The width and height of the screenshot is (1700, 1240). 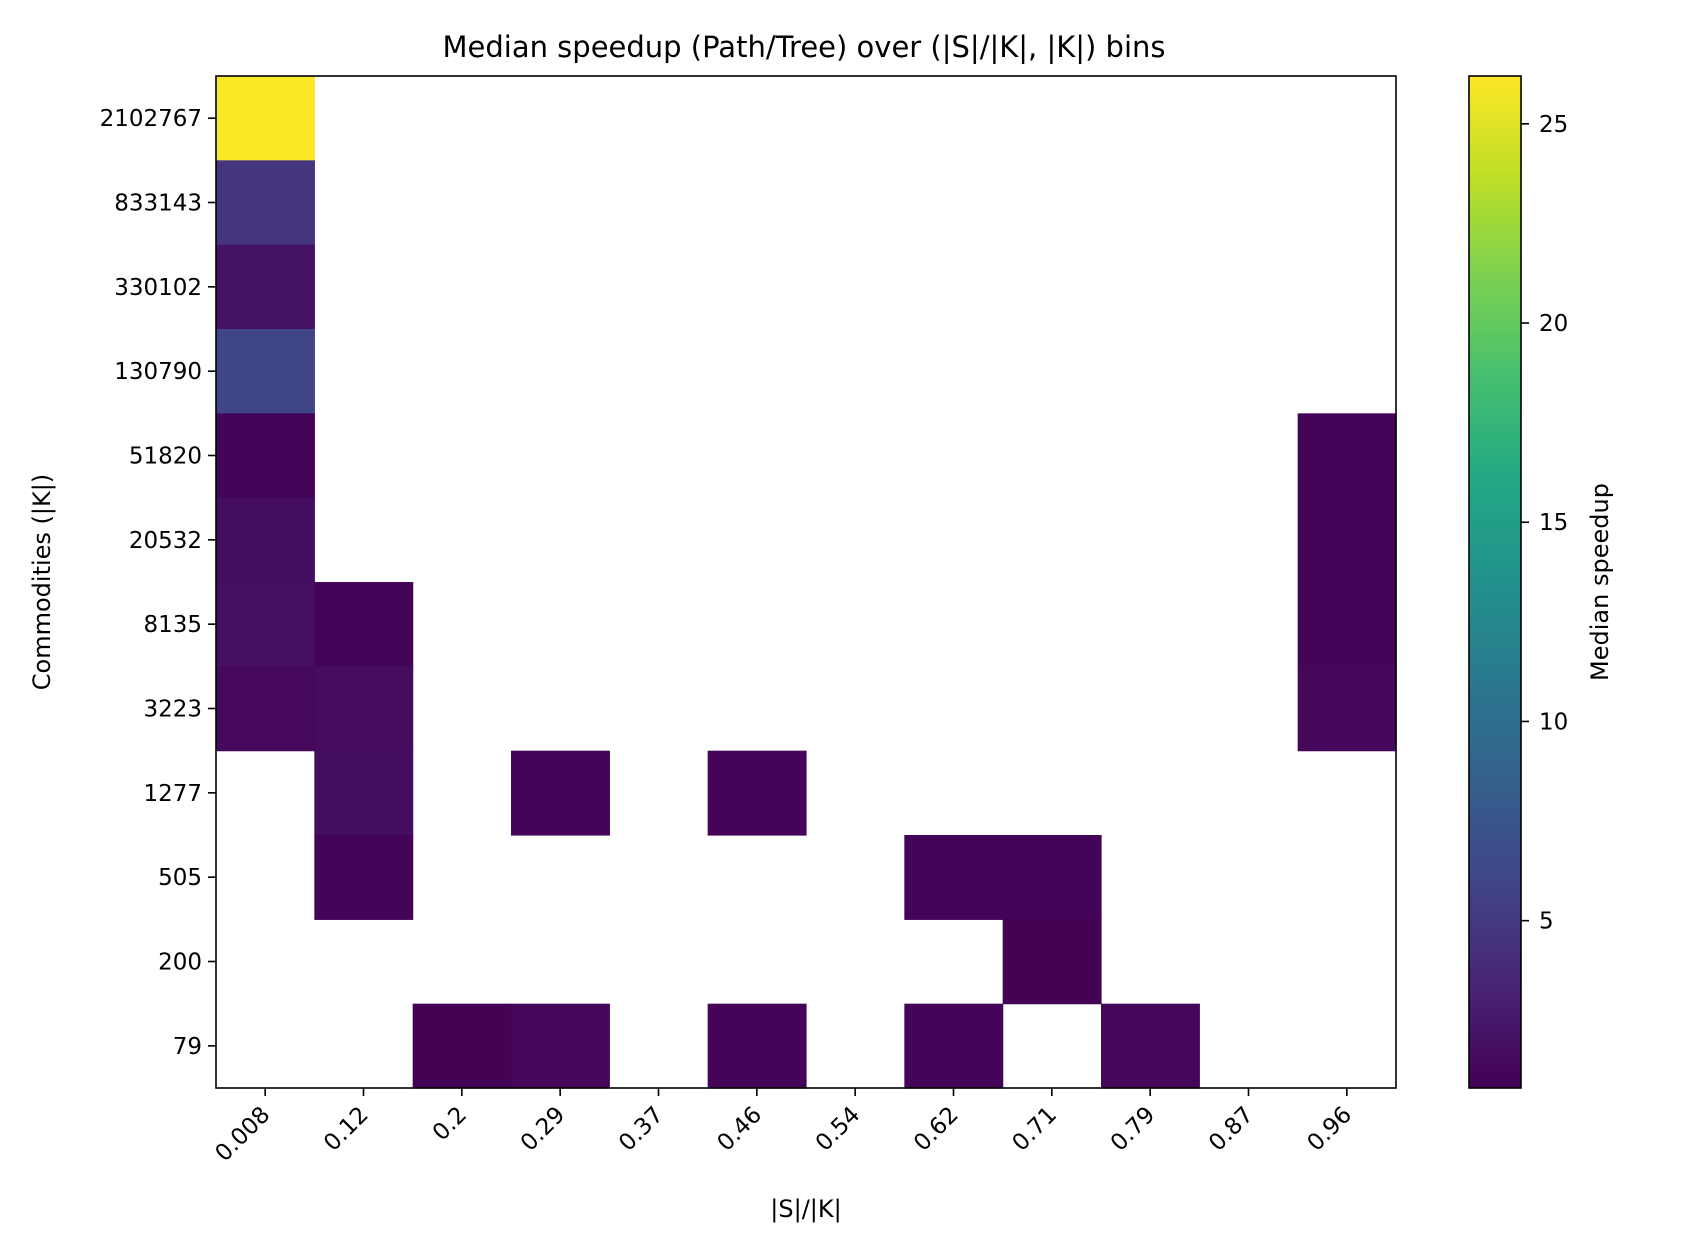 I want to click on colorbar-ticks: 5 10 15 20 25, so click(x=1544, y=523).